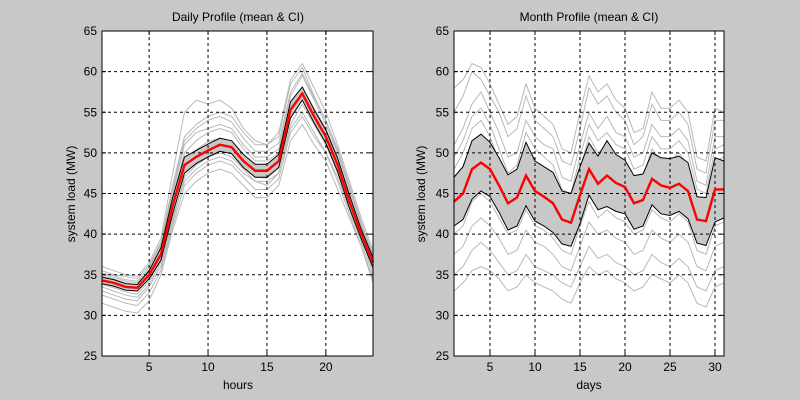 Image resolution: width=800 pixels, height=400 pixels. Describe the element at coordinates (443, 153) in the screenshot. I see `month-y-tick-label: 50` at that location.